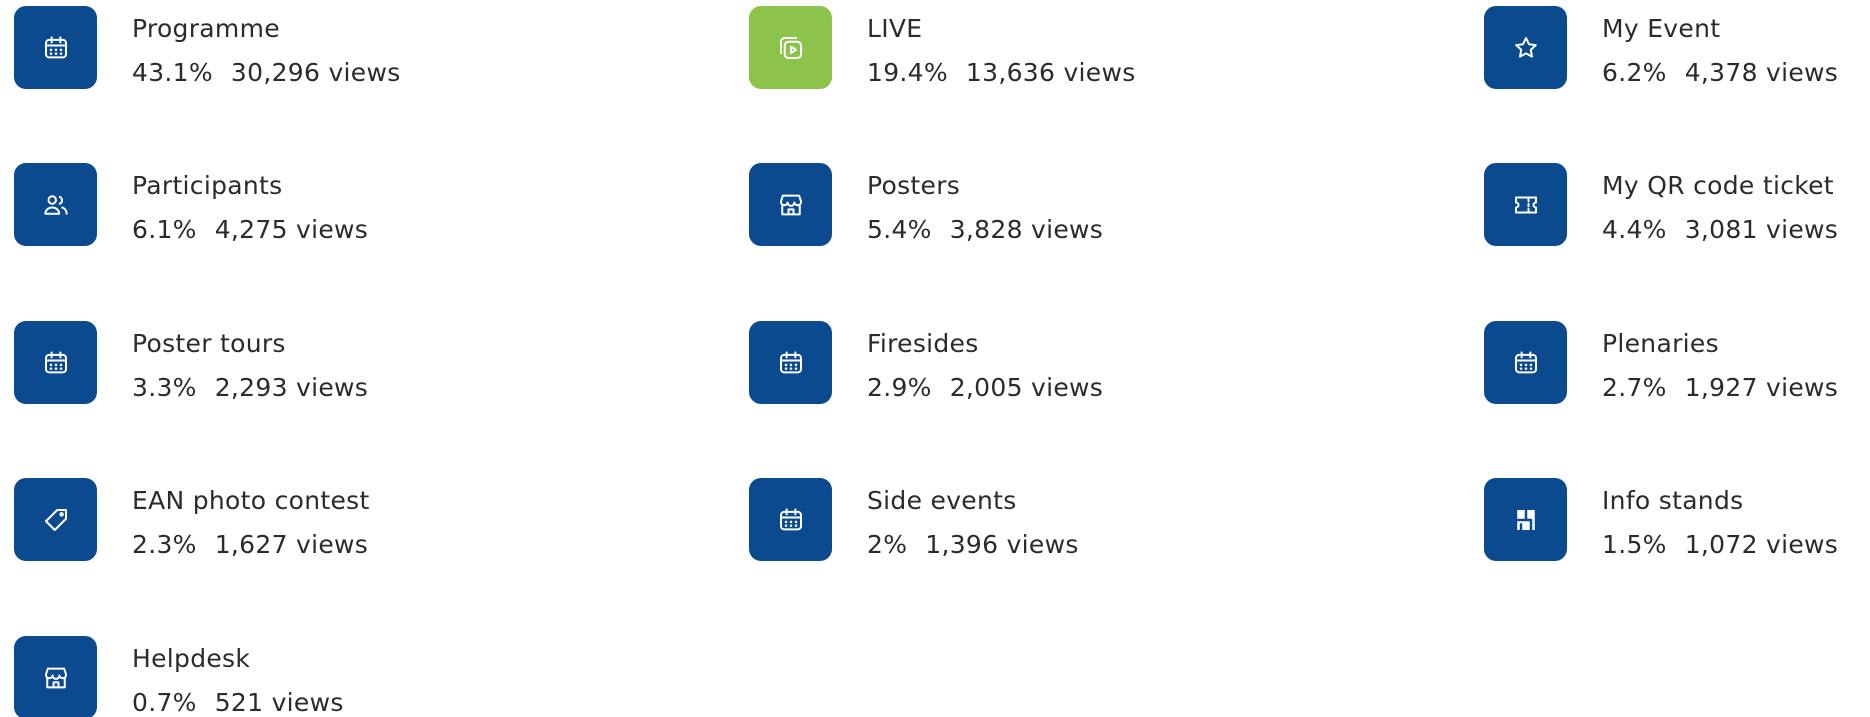 The width and height of the screenshot is (1870, 717). Describe the element at coordinates (1677, 363) in the screenshot. I see `menu-item: Plenaries 2.7% 1,927 views` at that location.